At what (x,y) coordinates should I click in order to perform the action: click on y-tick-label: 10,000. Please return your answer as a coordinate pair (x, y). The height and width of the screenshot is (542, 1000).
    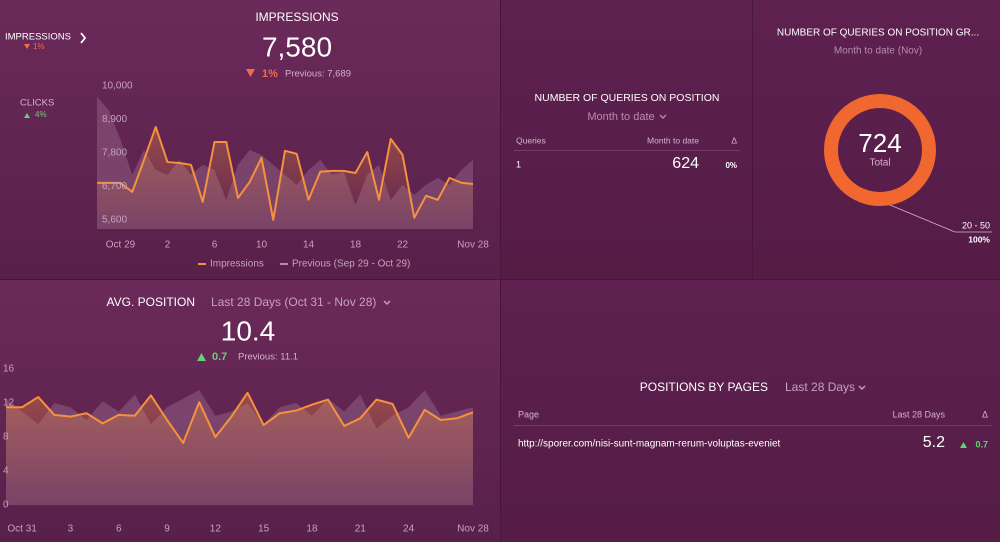
    Looking at the image, I should click on (117, 86).